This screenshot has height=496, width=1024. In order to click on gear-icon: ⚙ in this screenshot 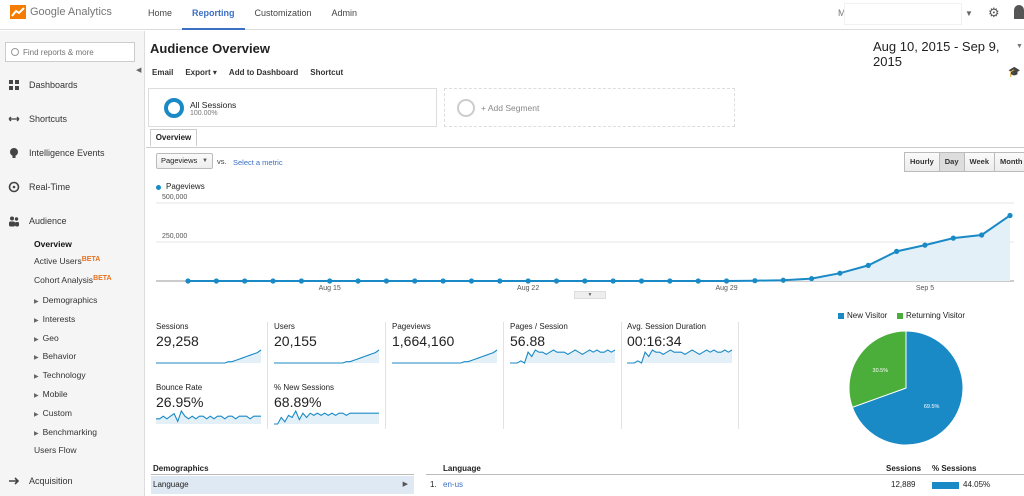, I will do `click(994, 12)`.